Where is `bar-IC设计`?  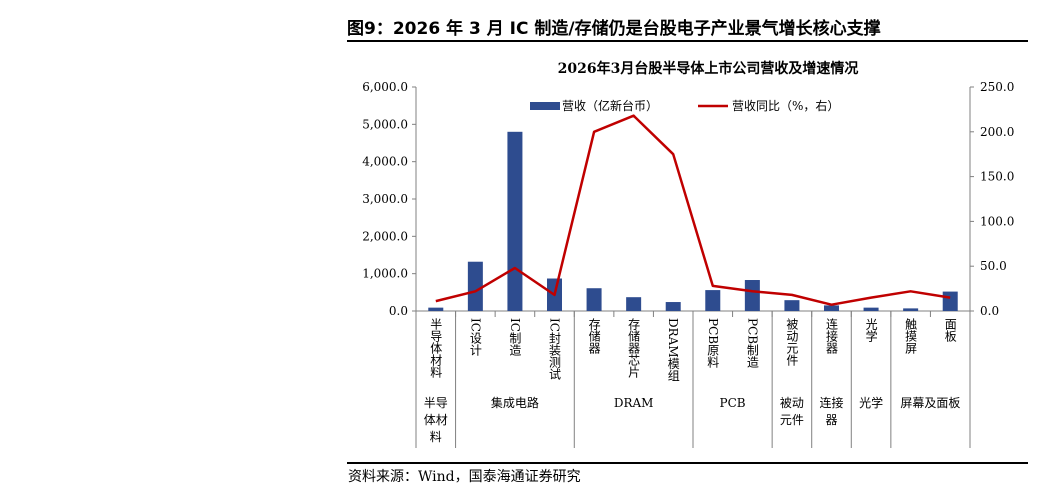 bar-IC设计 is located at coordinates (475, 286).